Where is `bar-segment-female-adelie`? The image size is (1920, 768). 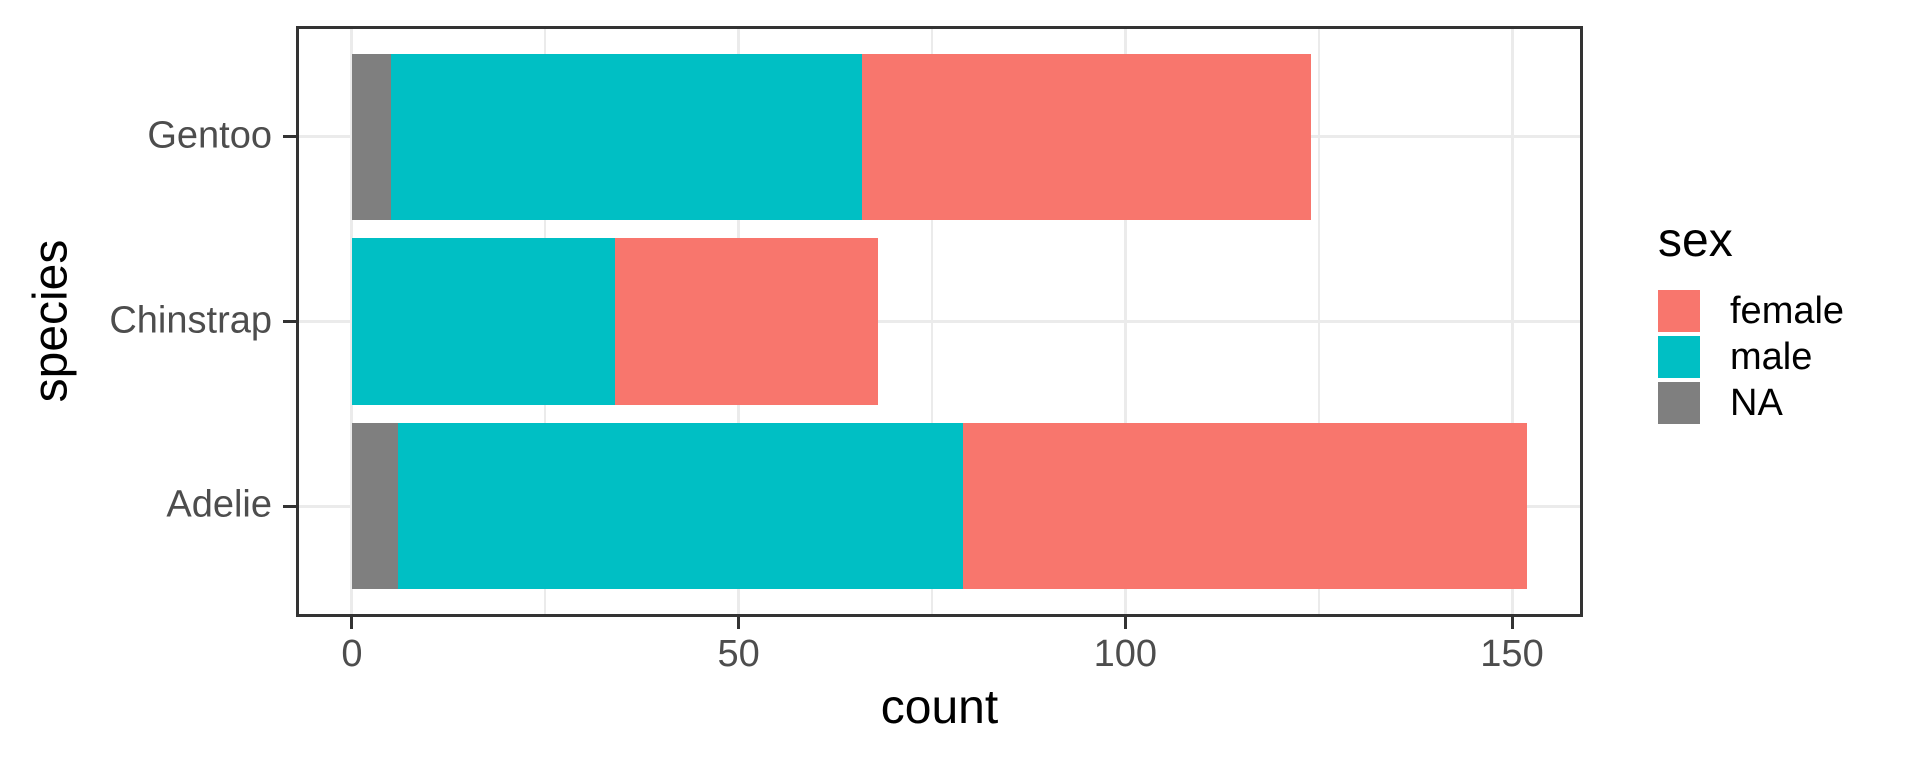 bar-segment-female-adelie is located at coordinates (1245, 506).